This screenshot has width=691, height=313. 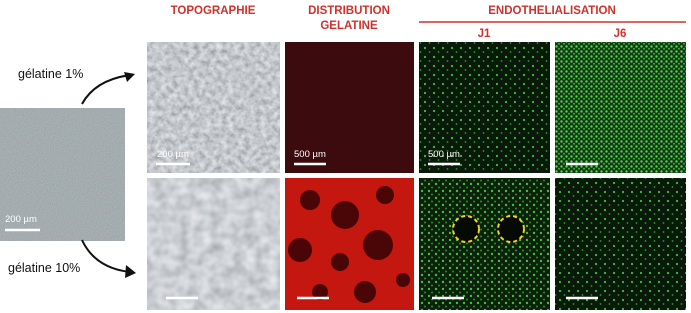 What do you see at coordinates (349, 26) in the screenshot?
I see `column-header: GELATINE` at bounding box center [349, 26].